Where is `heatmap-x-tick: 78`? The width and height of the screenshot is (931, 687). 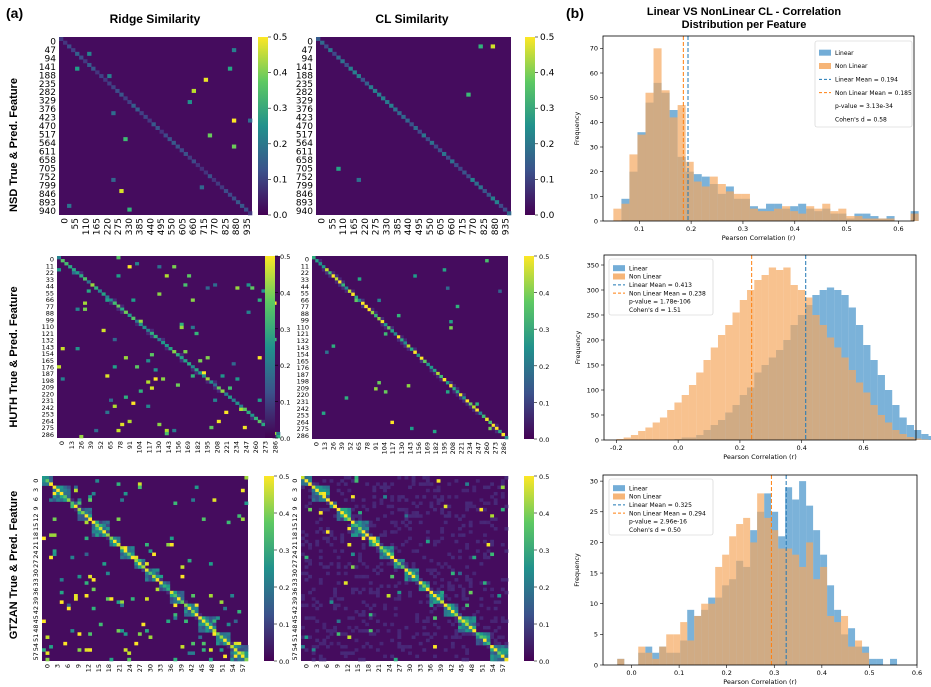
heatmap-x-tick: 78 is located at coordinates (368, 446).